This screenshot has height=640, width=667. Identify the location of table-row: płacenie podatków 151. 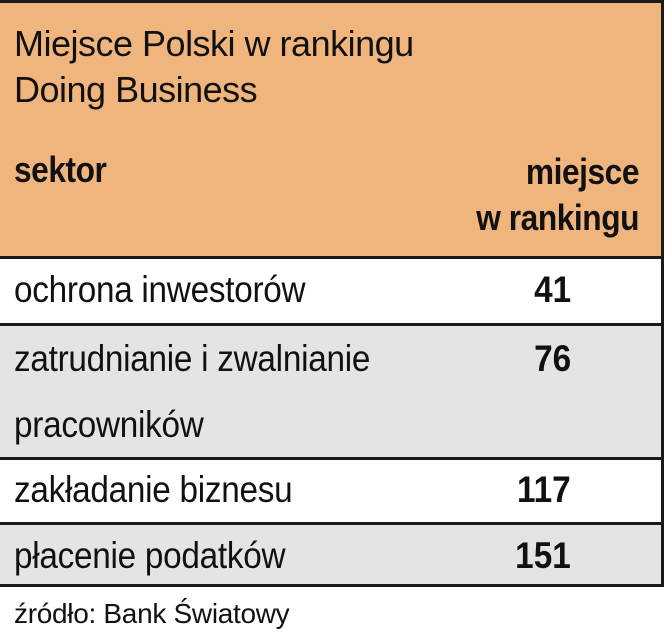
(330, 556).